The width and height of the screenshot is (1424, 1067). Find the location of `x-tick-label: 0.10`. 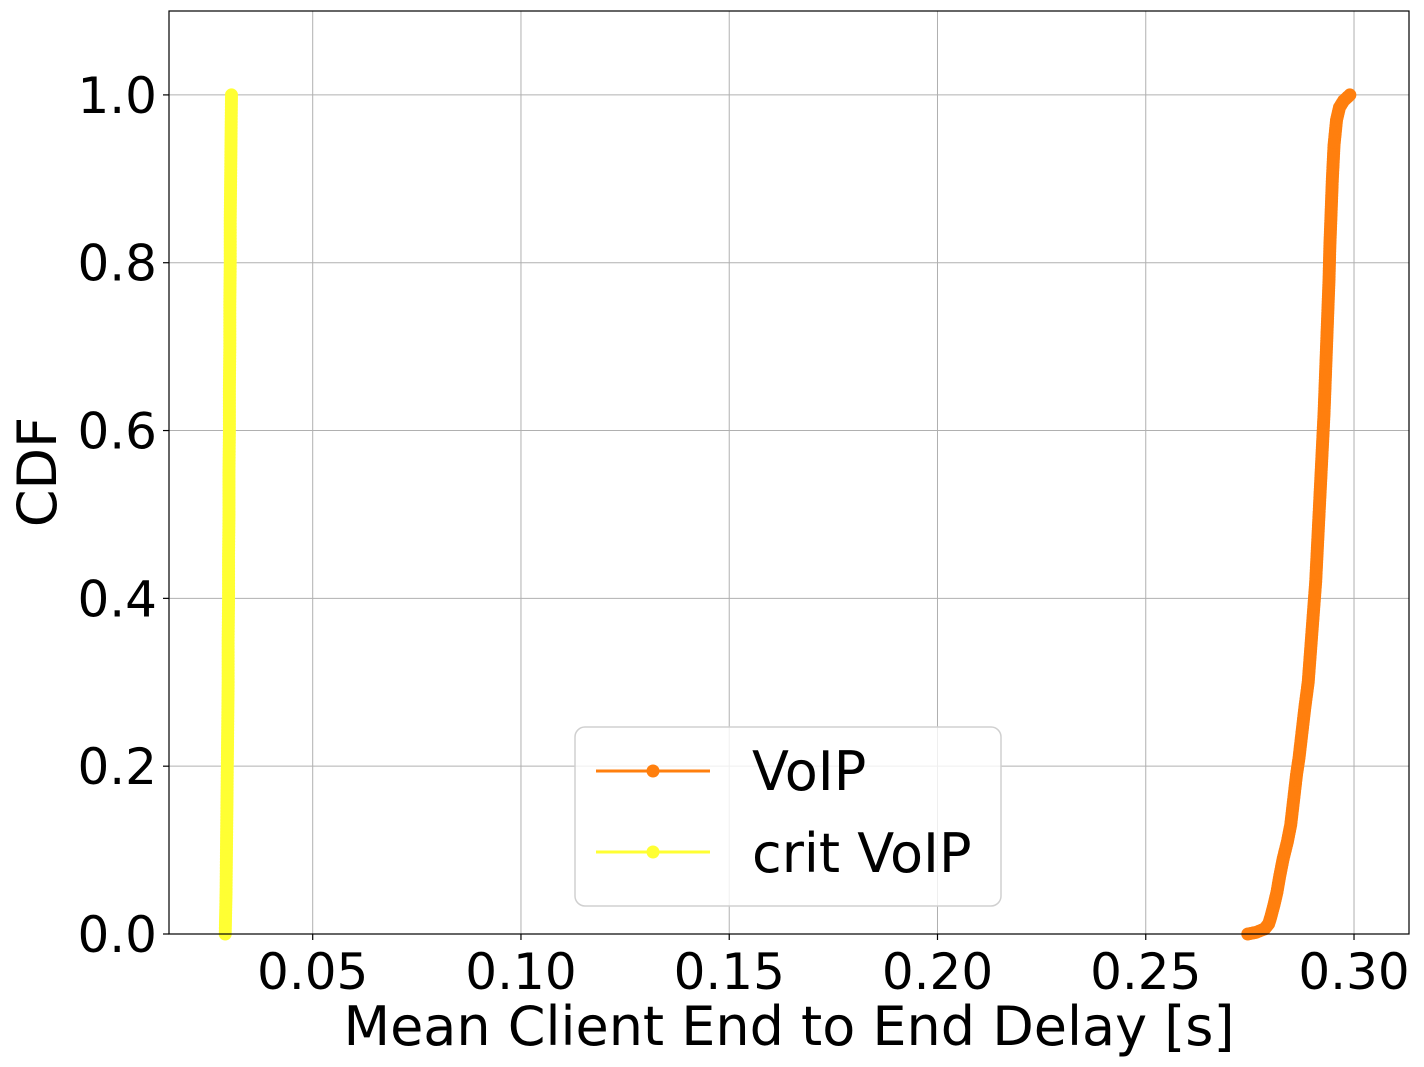

x-tick-label: 0.10 is located at coordinates (520, 972).